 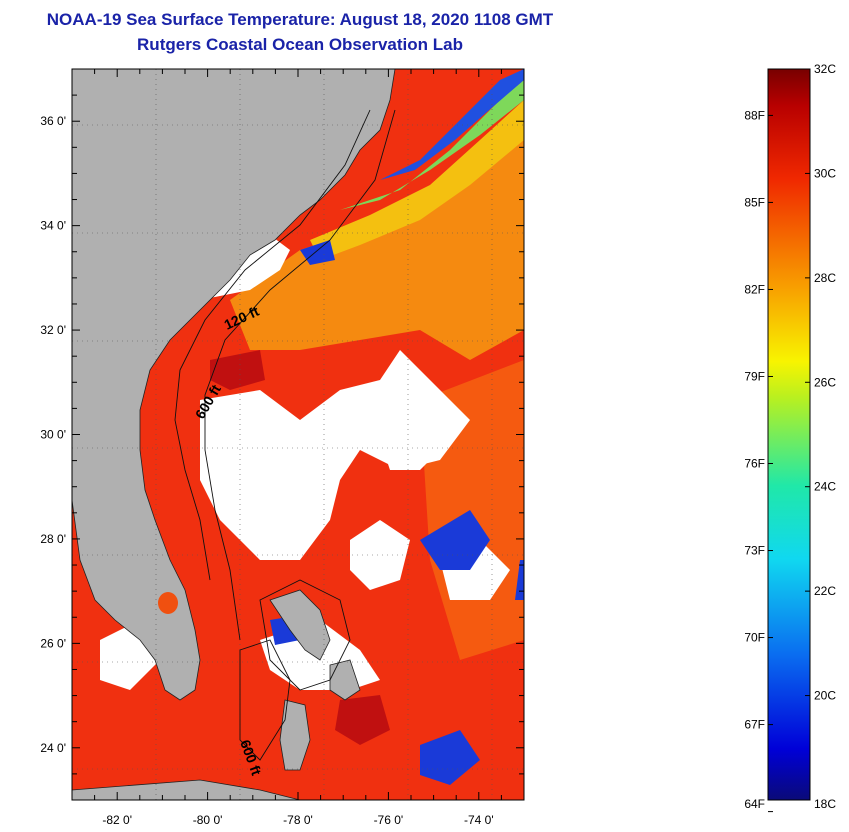 I want to click on lon-tick-label: -80 0', so click(x=208, y=820).